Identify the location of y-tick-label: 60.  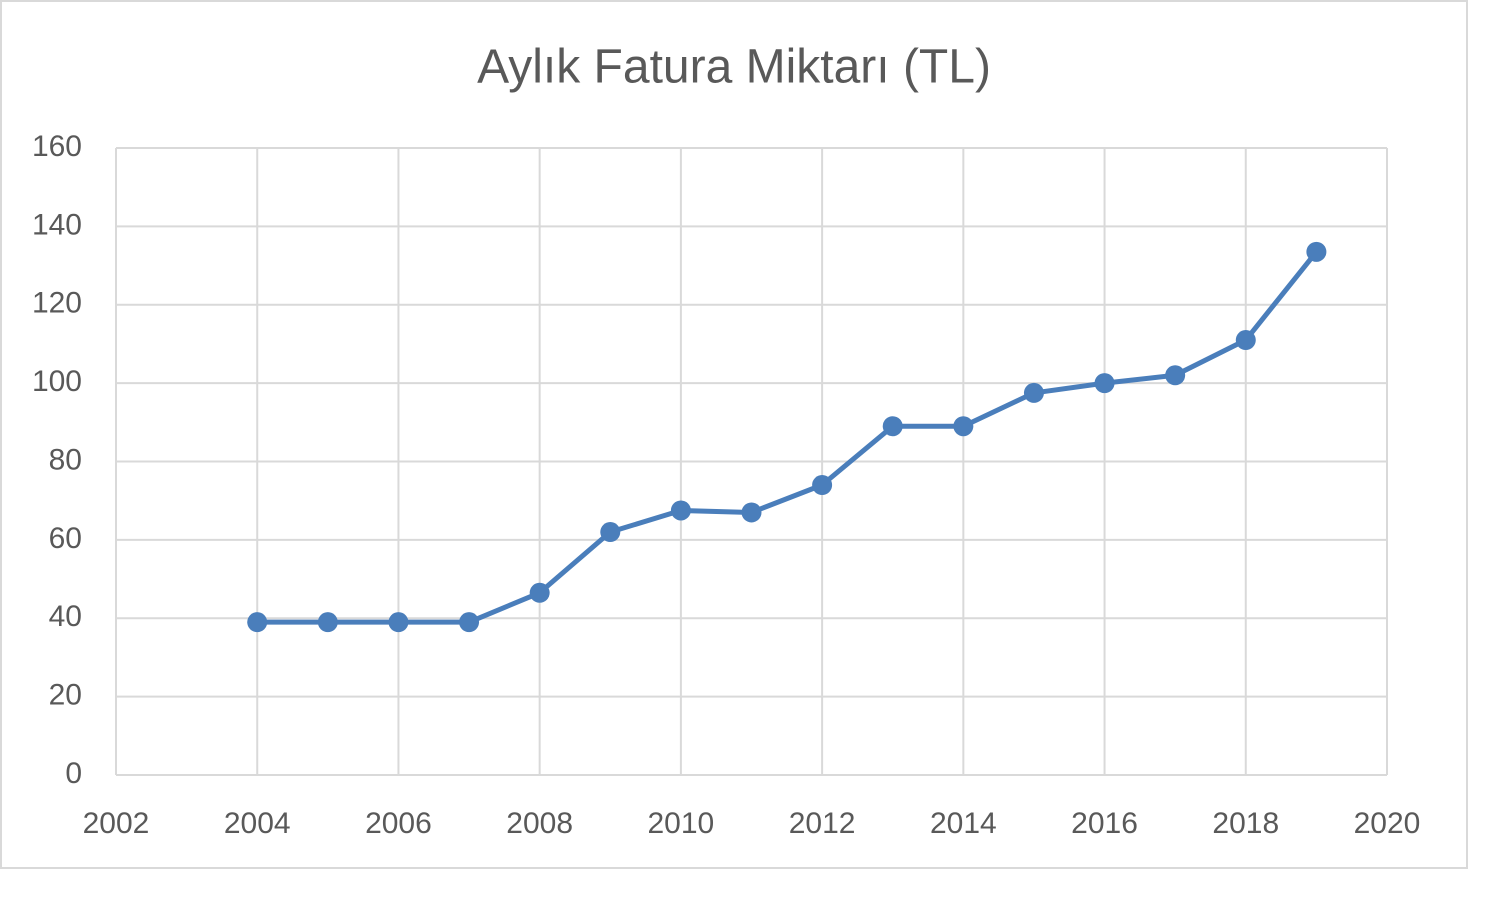
(65, 538).